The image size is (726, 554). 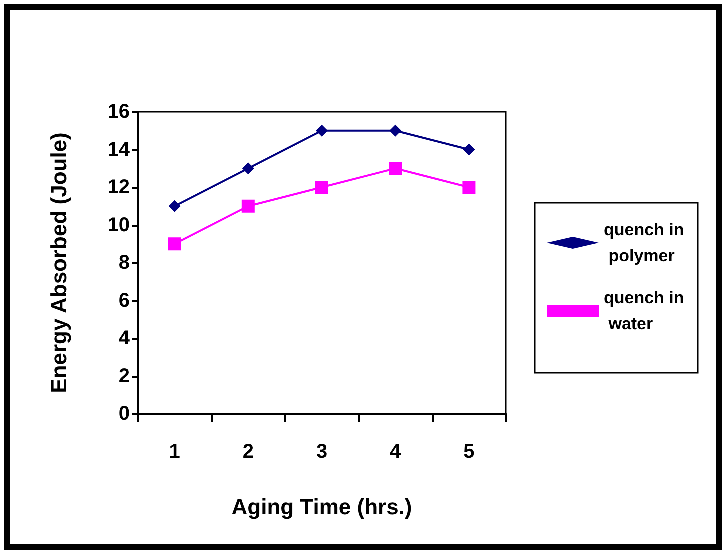 I want to click on y-axis-title: Energy Absorbed (Joule), so click(x=59, y=263).